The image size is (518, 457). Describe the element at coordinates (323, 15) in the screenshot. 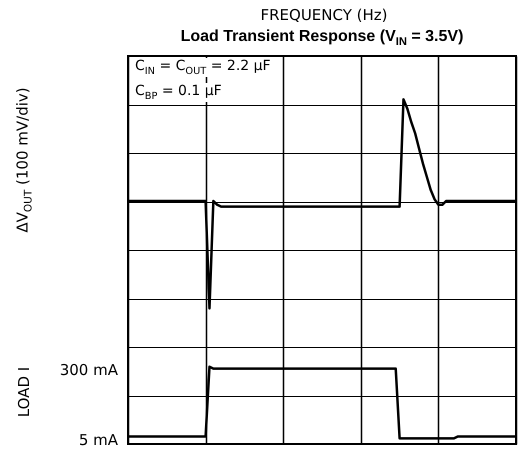

I see `text: FREQUENCY (Hz)` at that location.